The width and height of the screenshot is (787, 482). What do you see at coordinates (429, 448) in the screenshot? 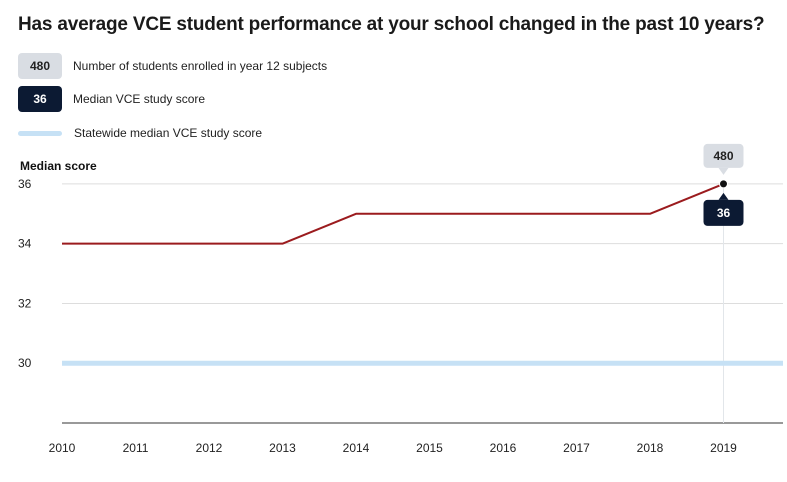
I see `x-tick-label: 2015` at bounding box center [429, 448].